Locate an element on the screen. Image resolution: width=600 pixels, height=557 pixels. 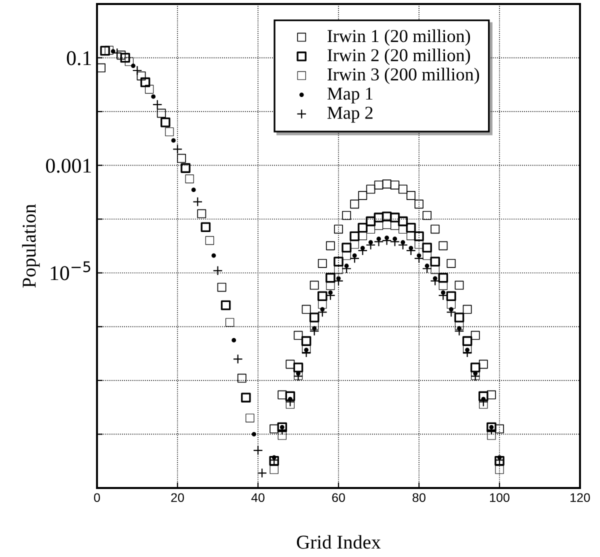
legend-label: Map 1 is located at coordinates (349, 96).